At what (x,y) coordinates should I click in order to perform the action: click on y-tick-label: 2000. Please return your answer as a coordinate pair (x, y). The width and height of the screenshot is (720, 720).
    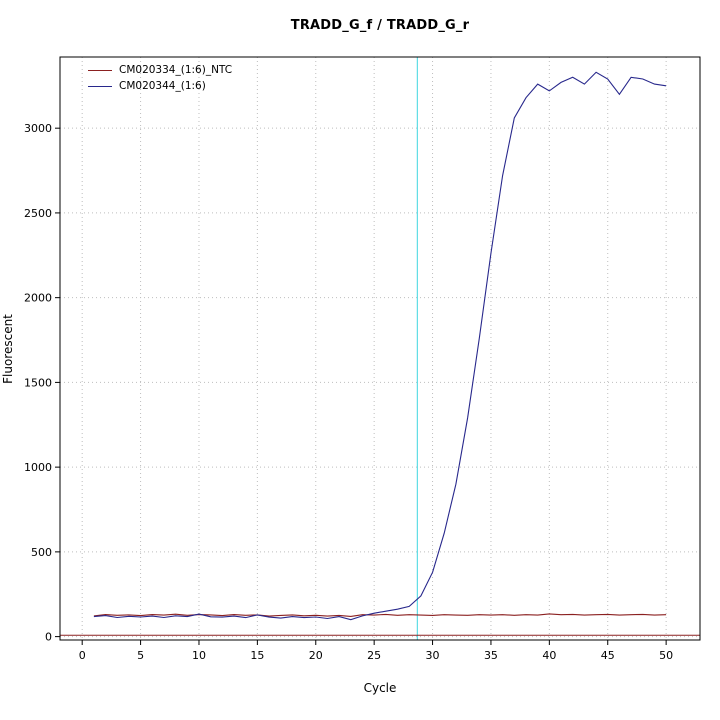
    Looking at the image, I should click on (38, 298).